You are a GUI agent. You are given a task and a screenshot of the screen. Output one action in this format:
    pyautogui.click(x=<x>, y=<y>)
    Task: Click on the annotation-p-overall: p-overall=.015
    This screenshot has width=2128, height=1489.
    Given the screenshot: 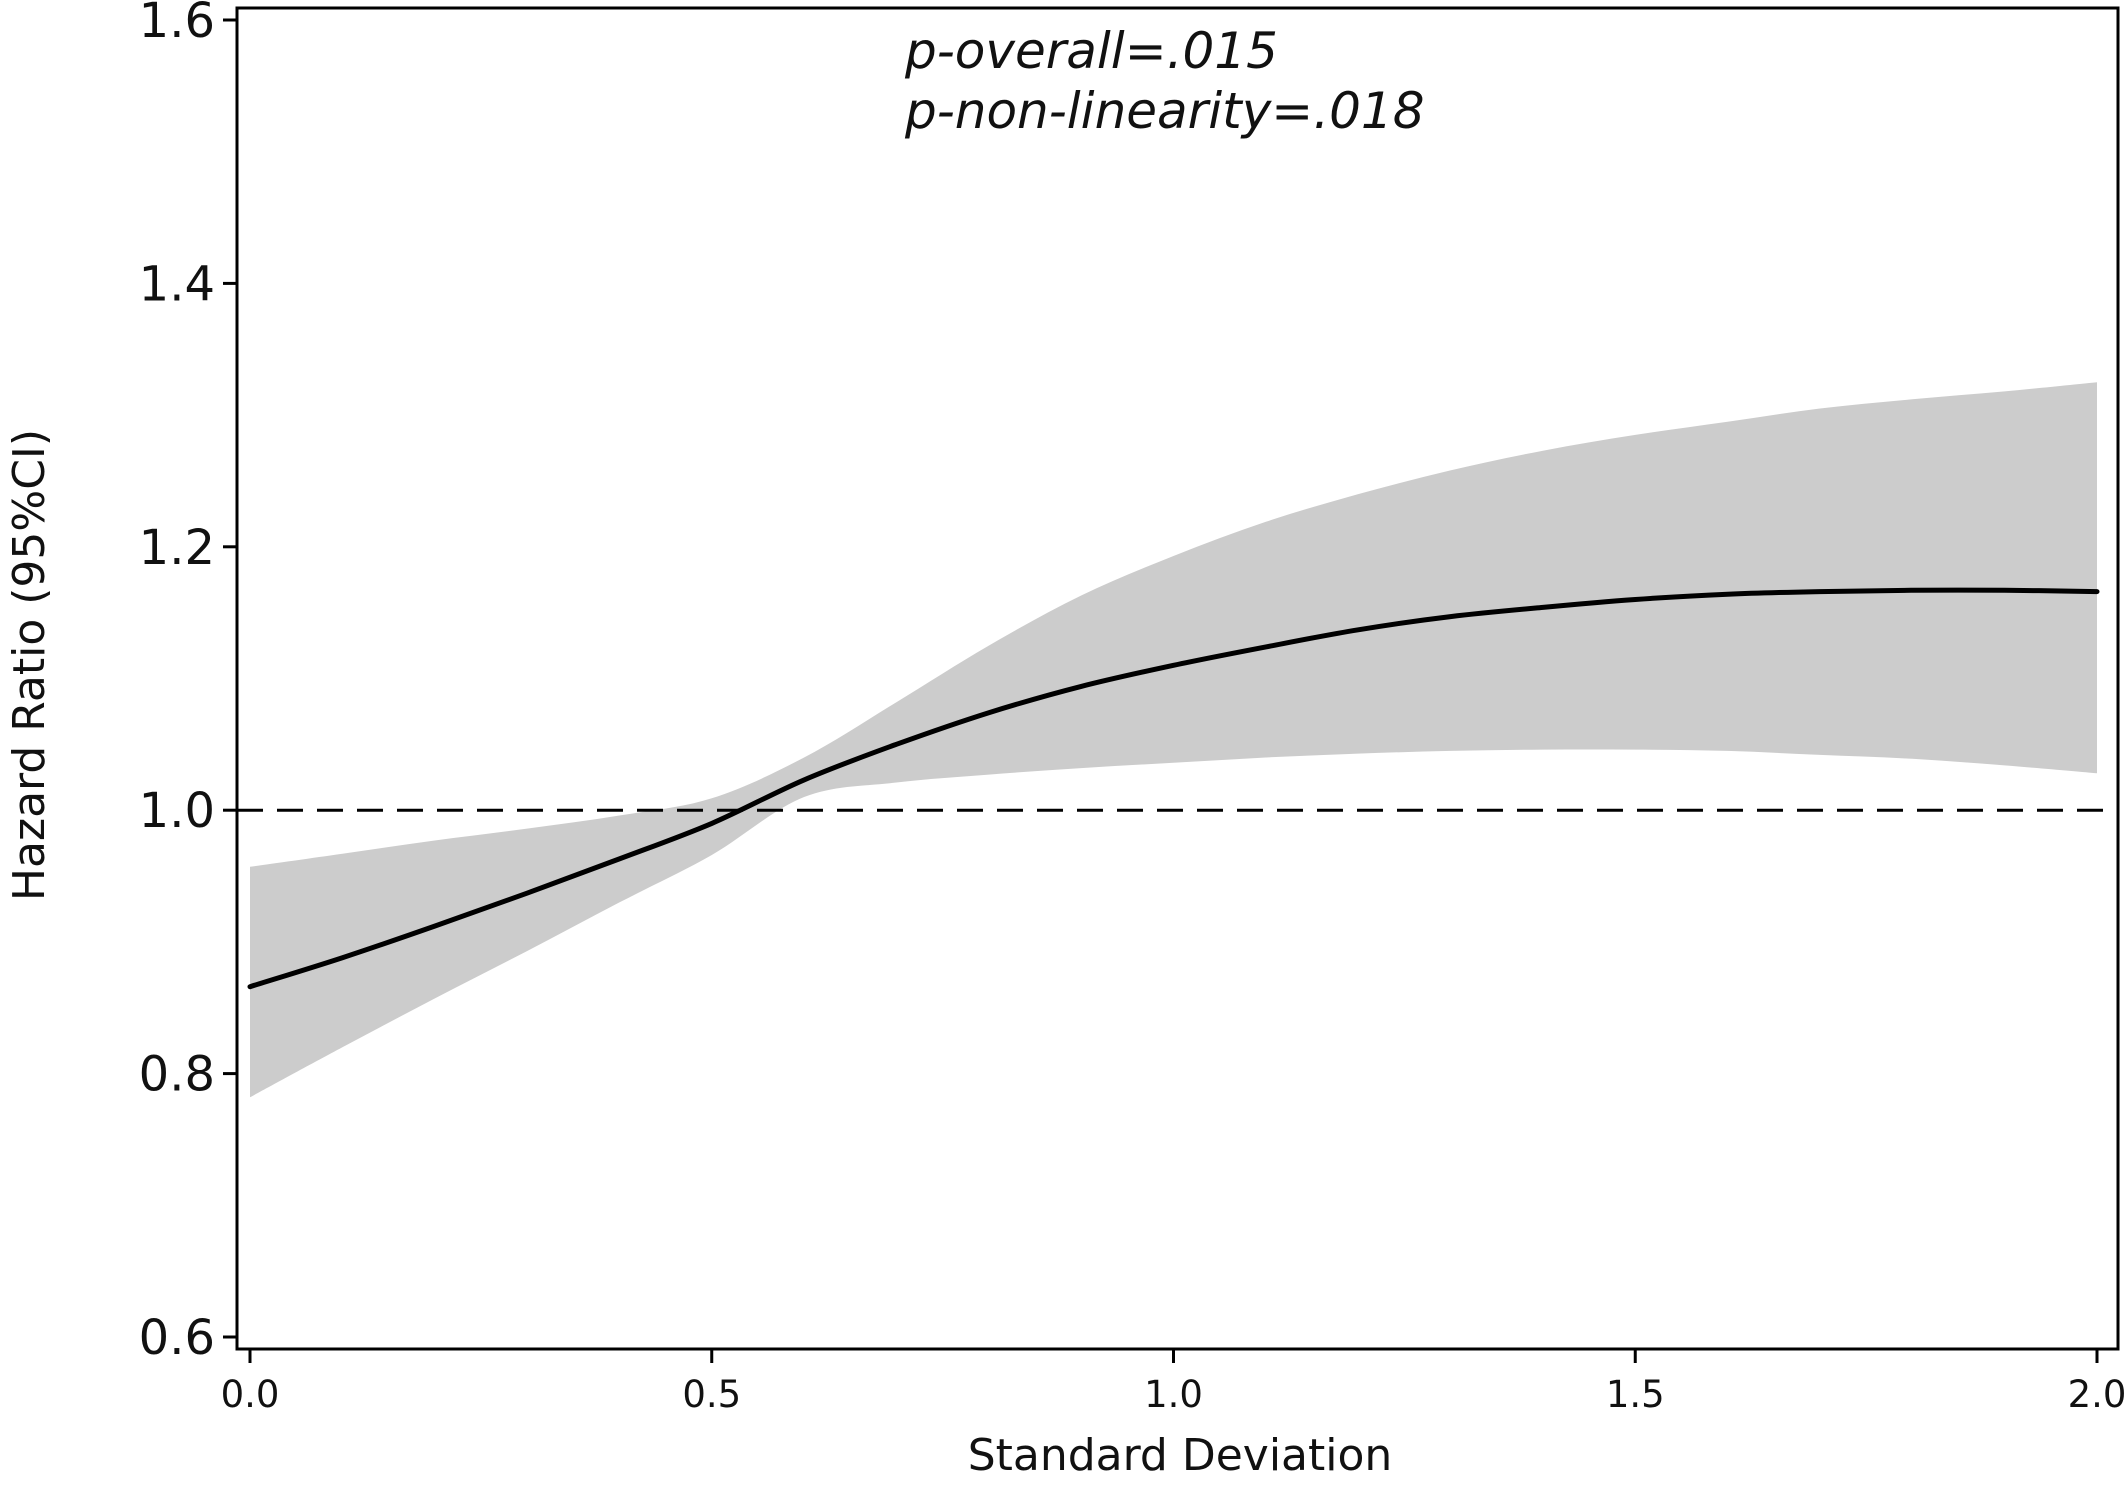 What is the action you would take?
    pyautogui.click(x=1091, y=51)
    